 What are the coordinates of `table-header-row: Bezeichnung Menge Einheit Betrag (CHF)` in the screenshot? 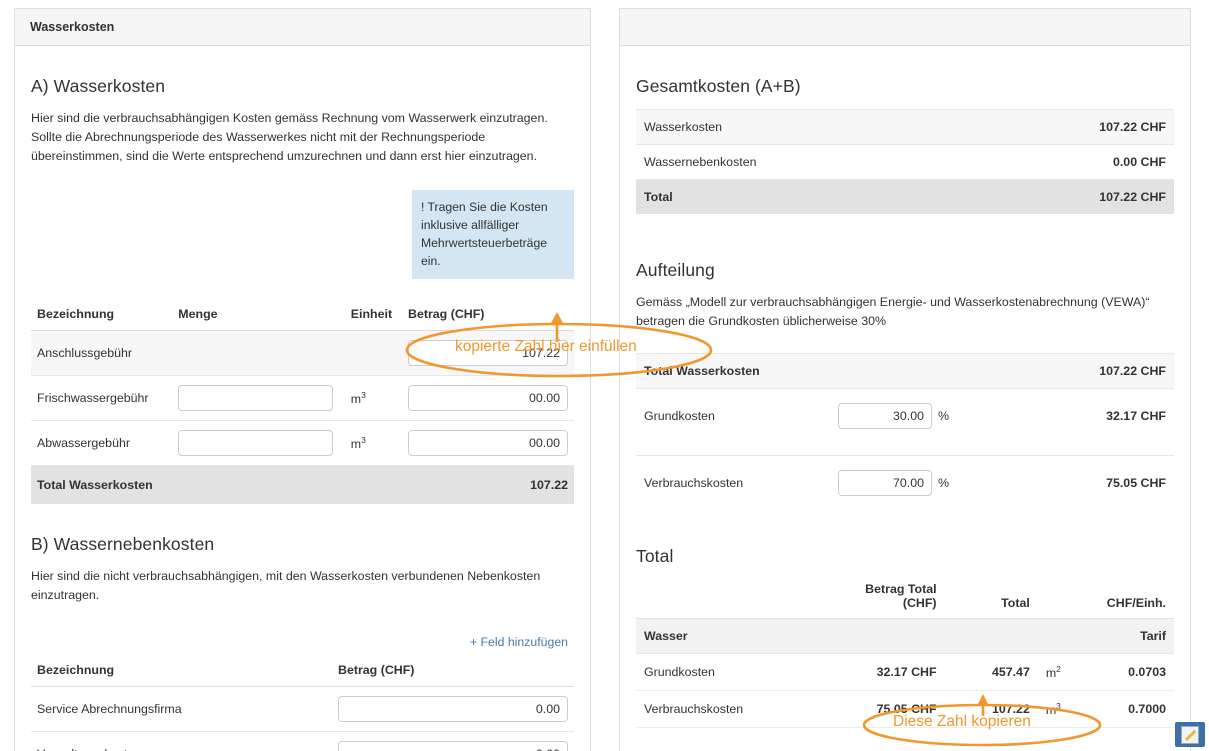 It's located at (302, 315).